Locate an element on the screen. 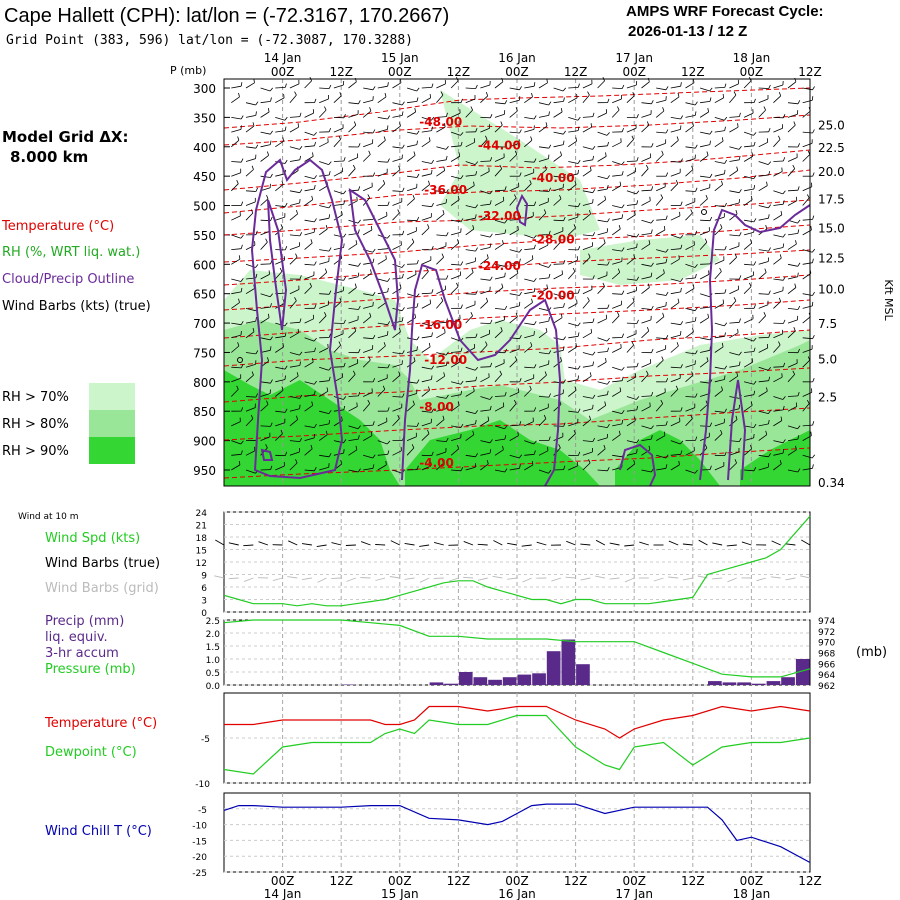  temp-y-tick: -10 is located at coordinates (202, 785).